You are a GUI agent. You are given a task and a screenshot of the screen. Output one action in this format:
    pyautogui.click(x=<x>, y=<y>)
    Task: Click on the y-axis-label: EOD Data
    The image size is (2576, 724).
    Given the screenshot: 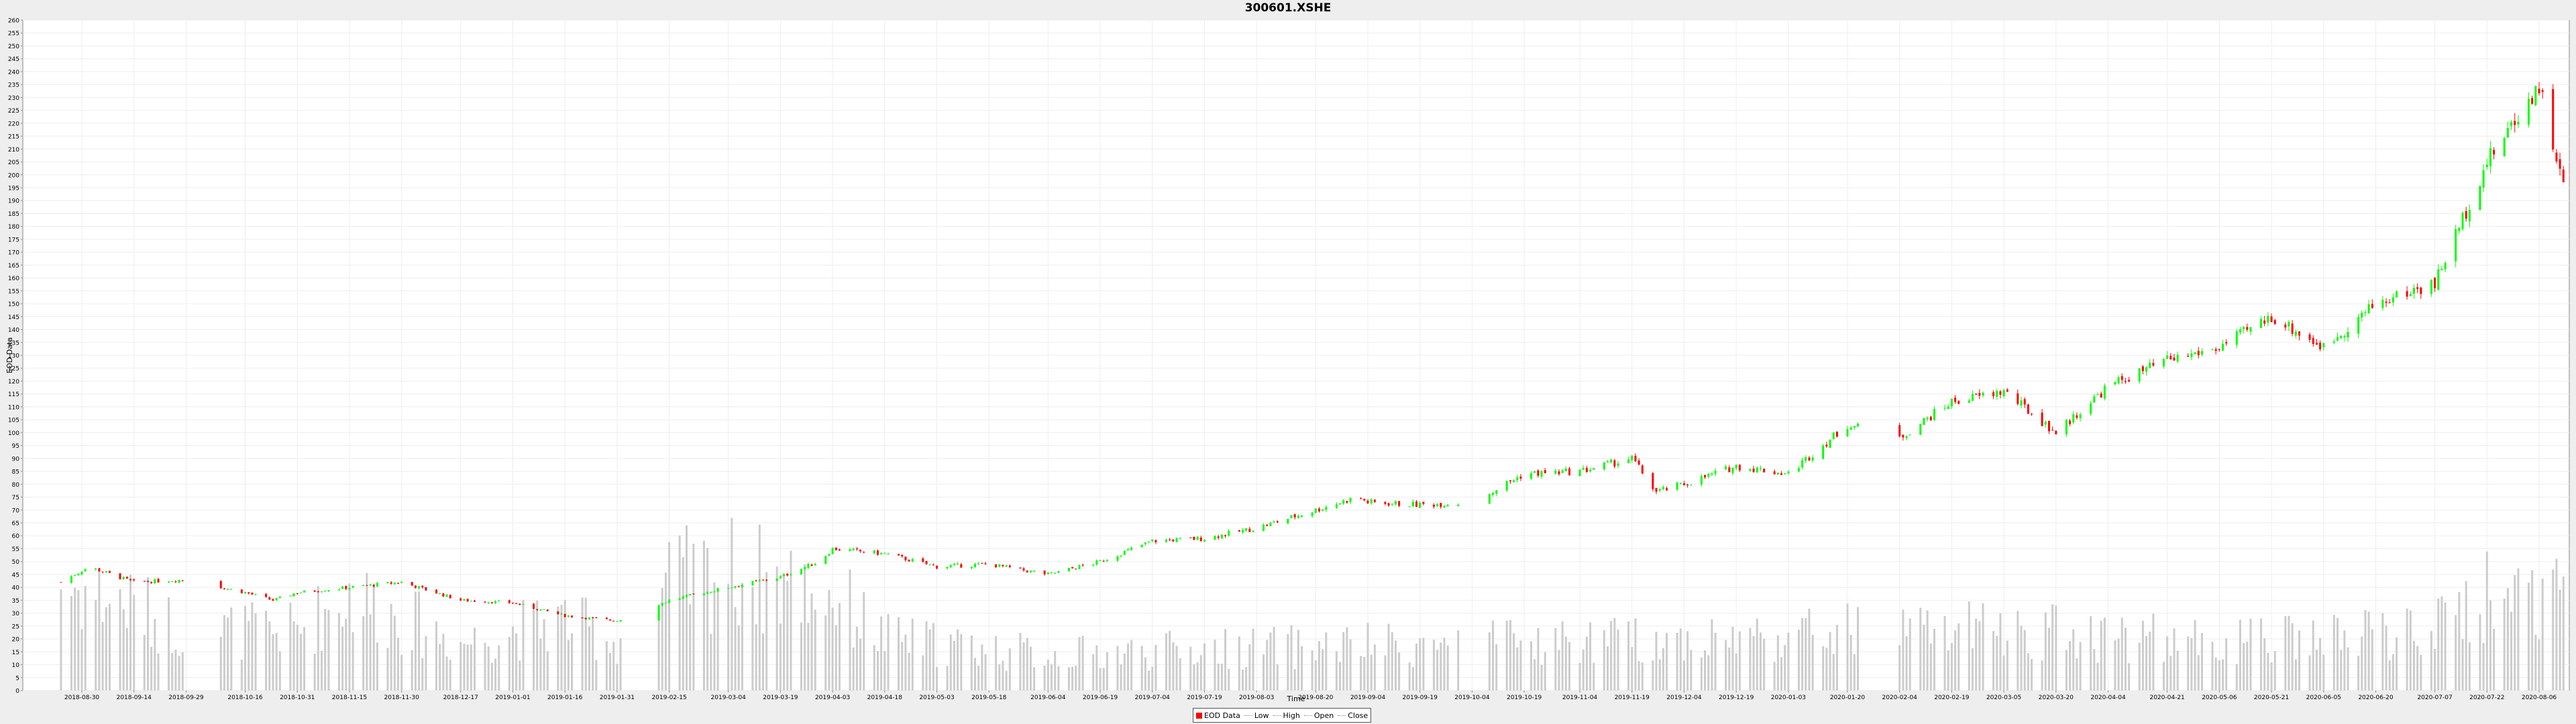 What is the action you would take?
    pyautogui.click(x=9, y=355)
    